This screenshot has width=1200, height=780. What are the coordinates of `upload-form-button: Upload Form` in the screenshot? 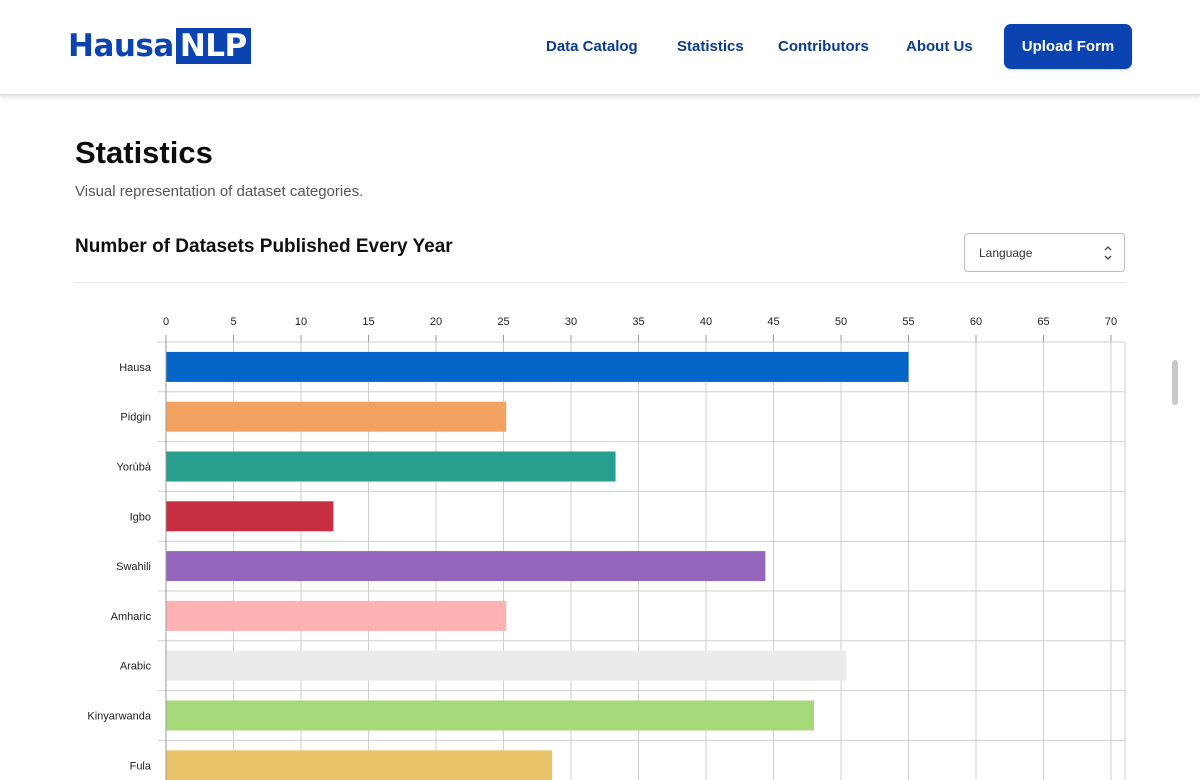 It's located at (1068, 46).